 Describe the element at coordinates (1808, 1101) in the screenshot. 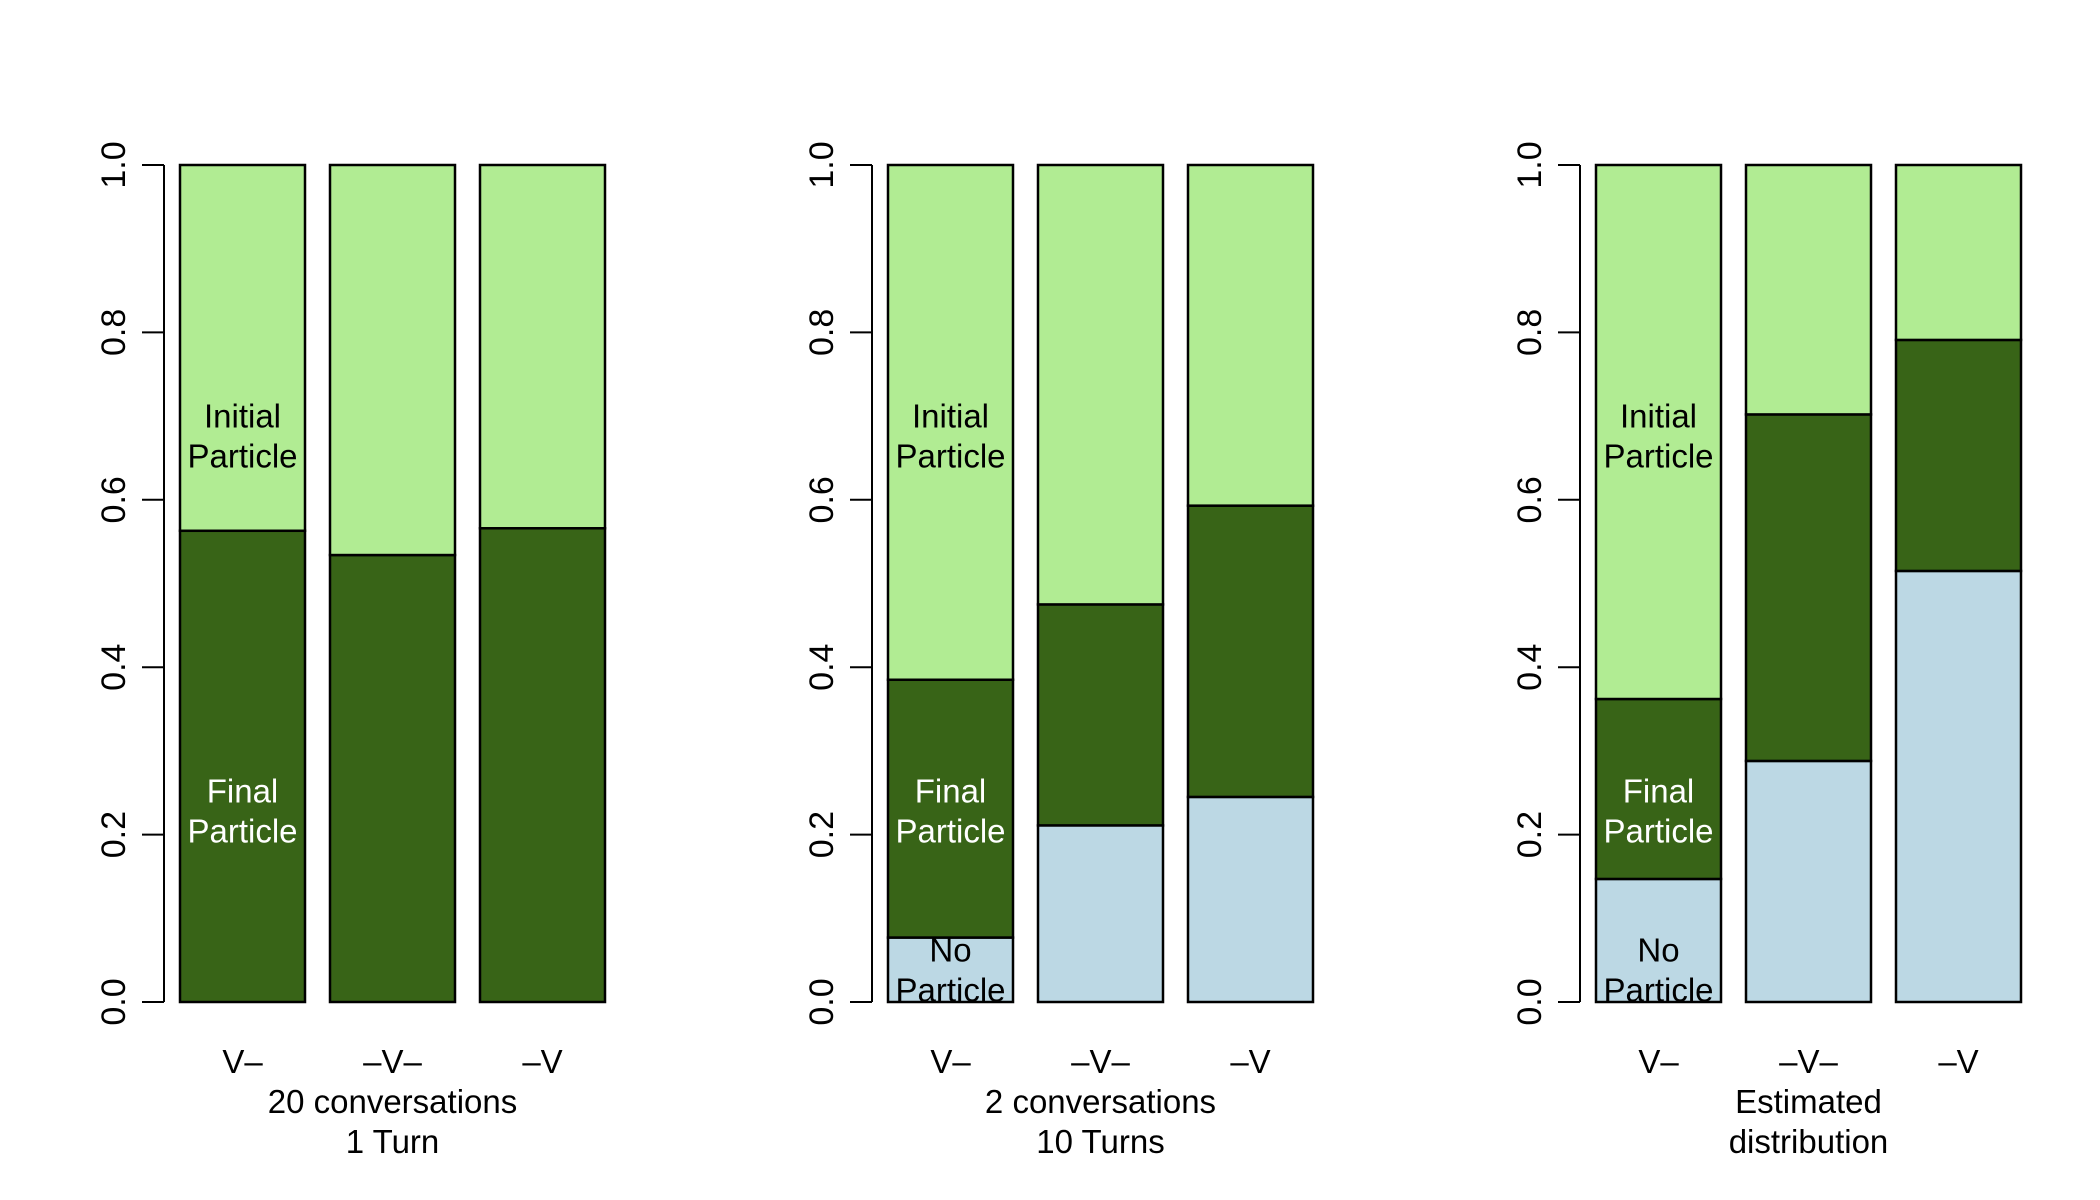

I see `x-axis-label: Estimated` at that location.